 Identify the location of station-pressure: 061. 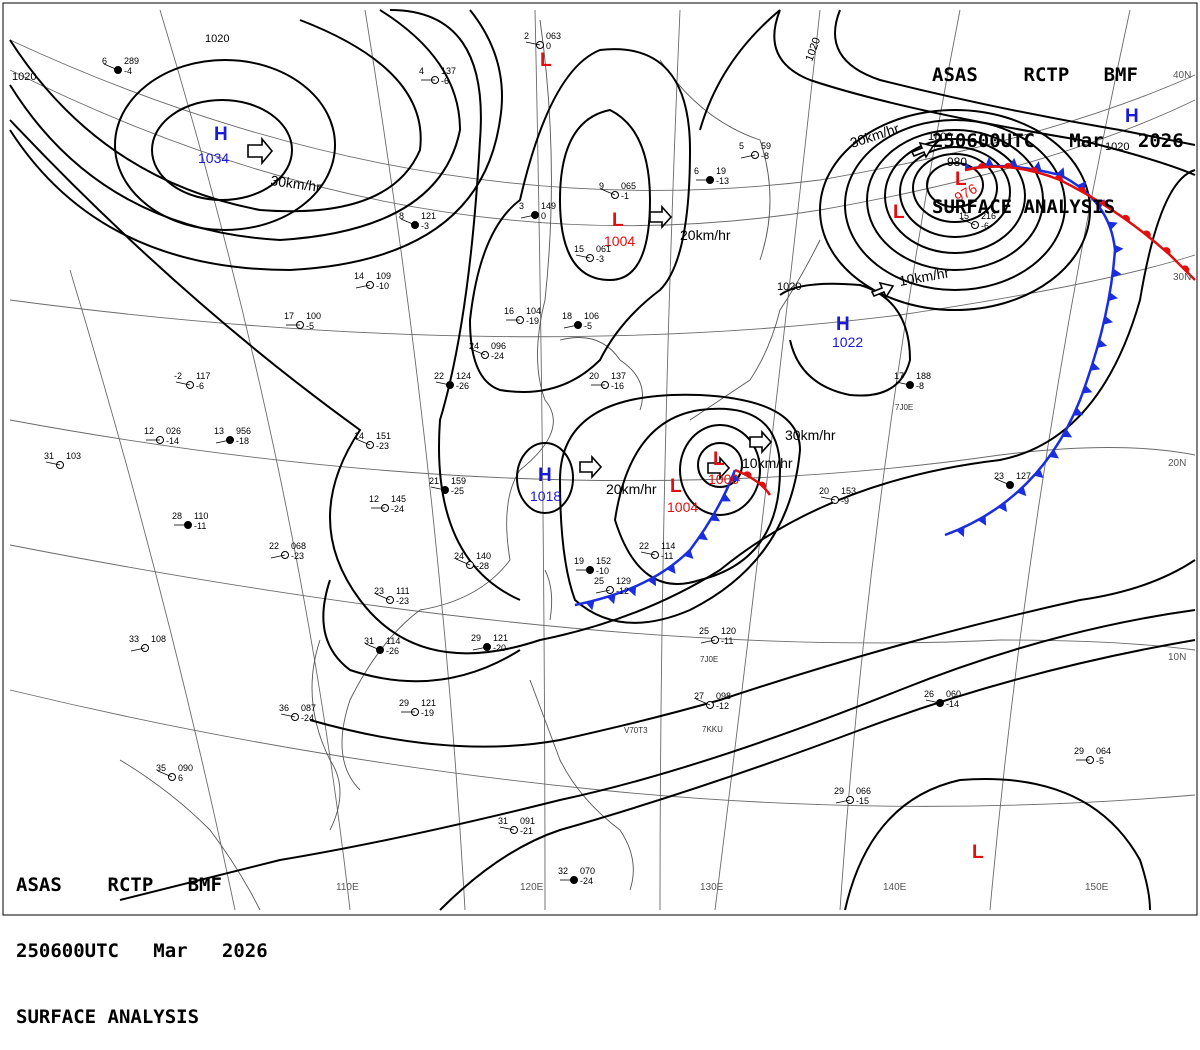
(603, 249).